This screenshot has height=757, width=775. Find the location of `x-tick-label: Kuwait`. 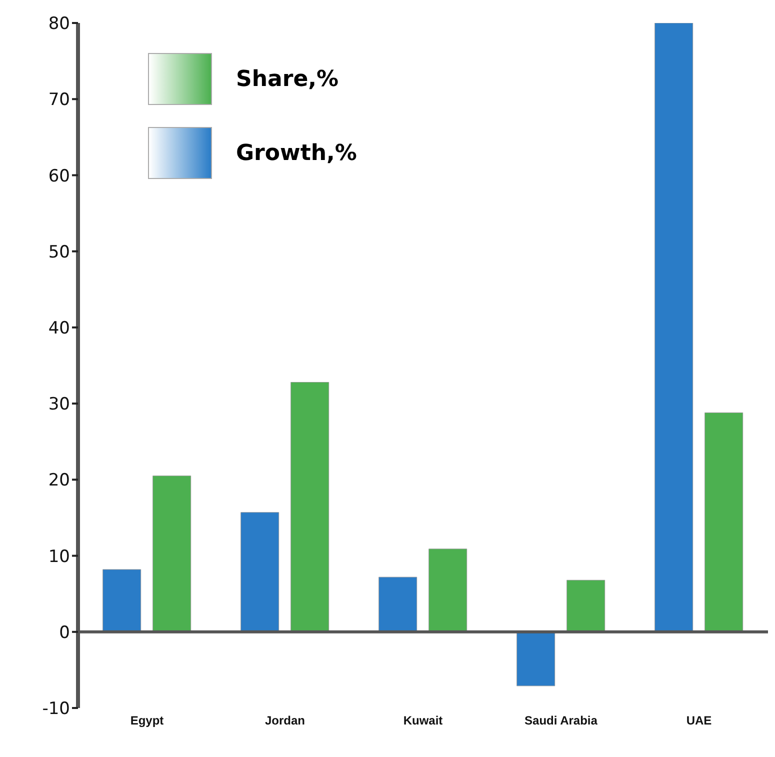

x-tick-label: Kuwait is located at coordinates (423, 721).